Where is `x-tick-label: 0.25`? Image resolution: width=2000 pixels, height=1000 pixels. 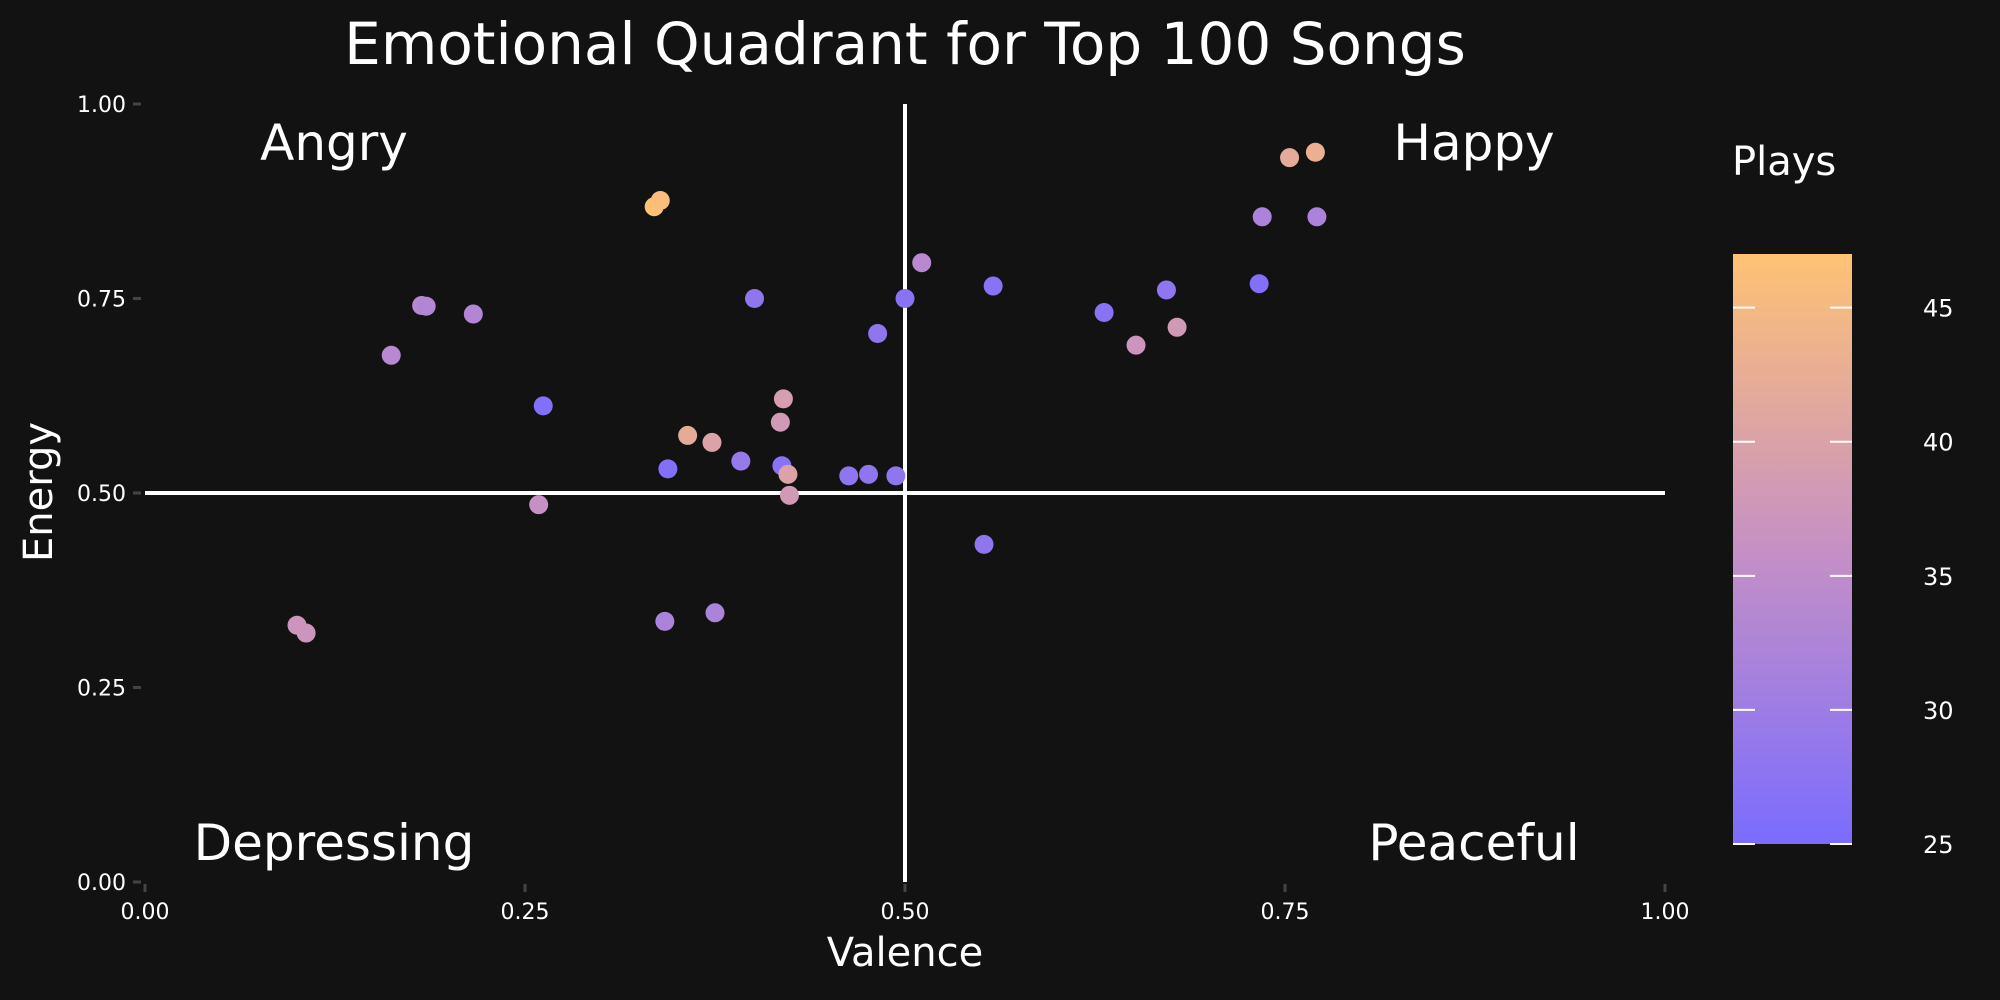 x-tick-label: 0.25 is located at coordinates (525, 912).